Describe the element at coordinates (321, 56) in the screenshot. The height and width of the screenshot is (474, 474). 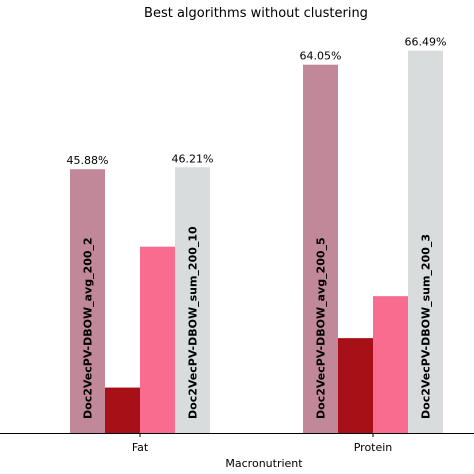
I see `data-label: 64.05%` at that location.